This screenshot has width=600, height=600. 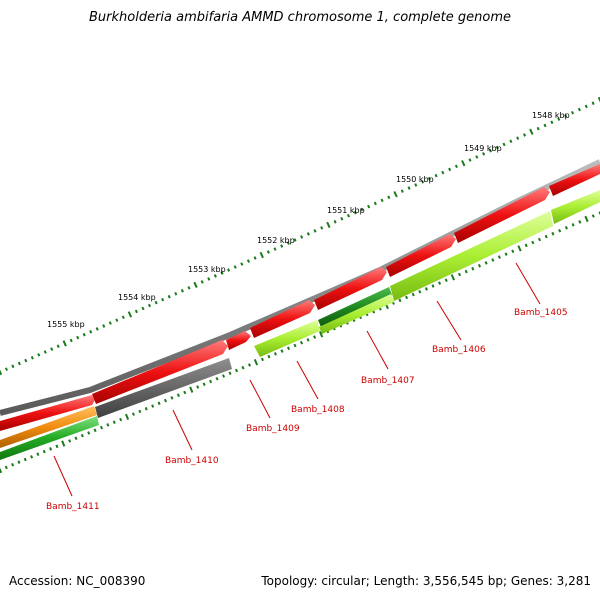 I want to click on kbp-label: 1551 kbp, so click(x=346, y=210).